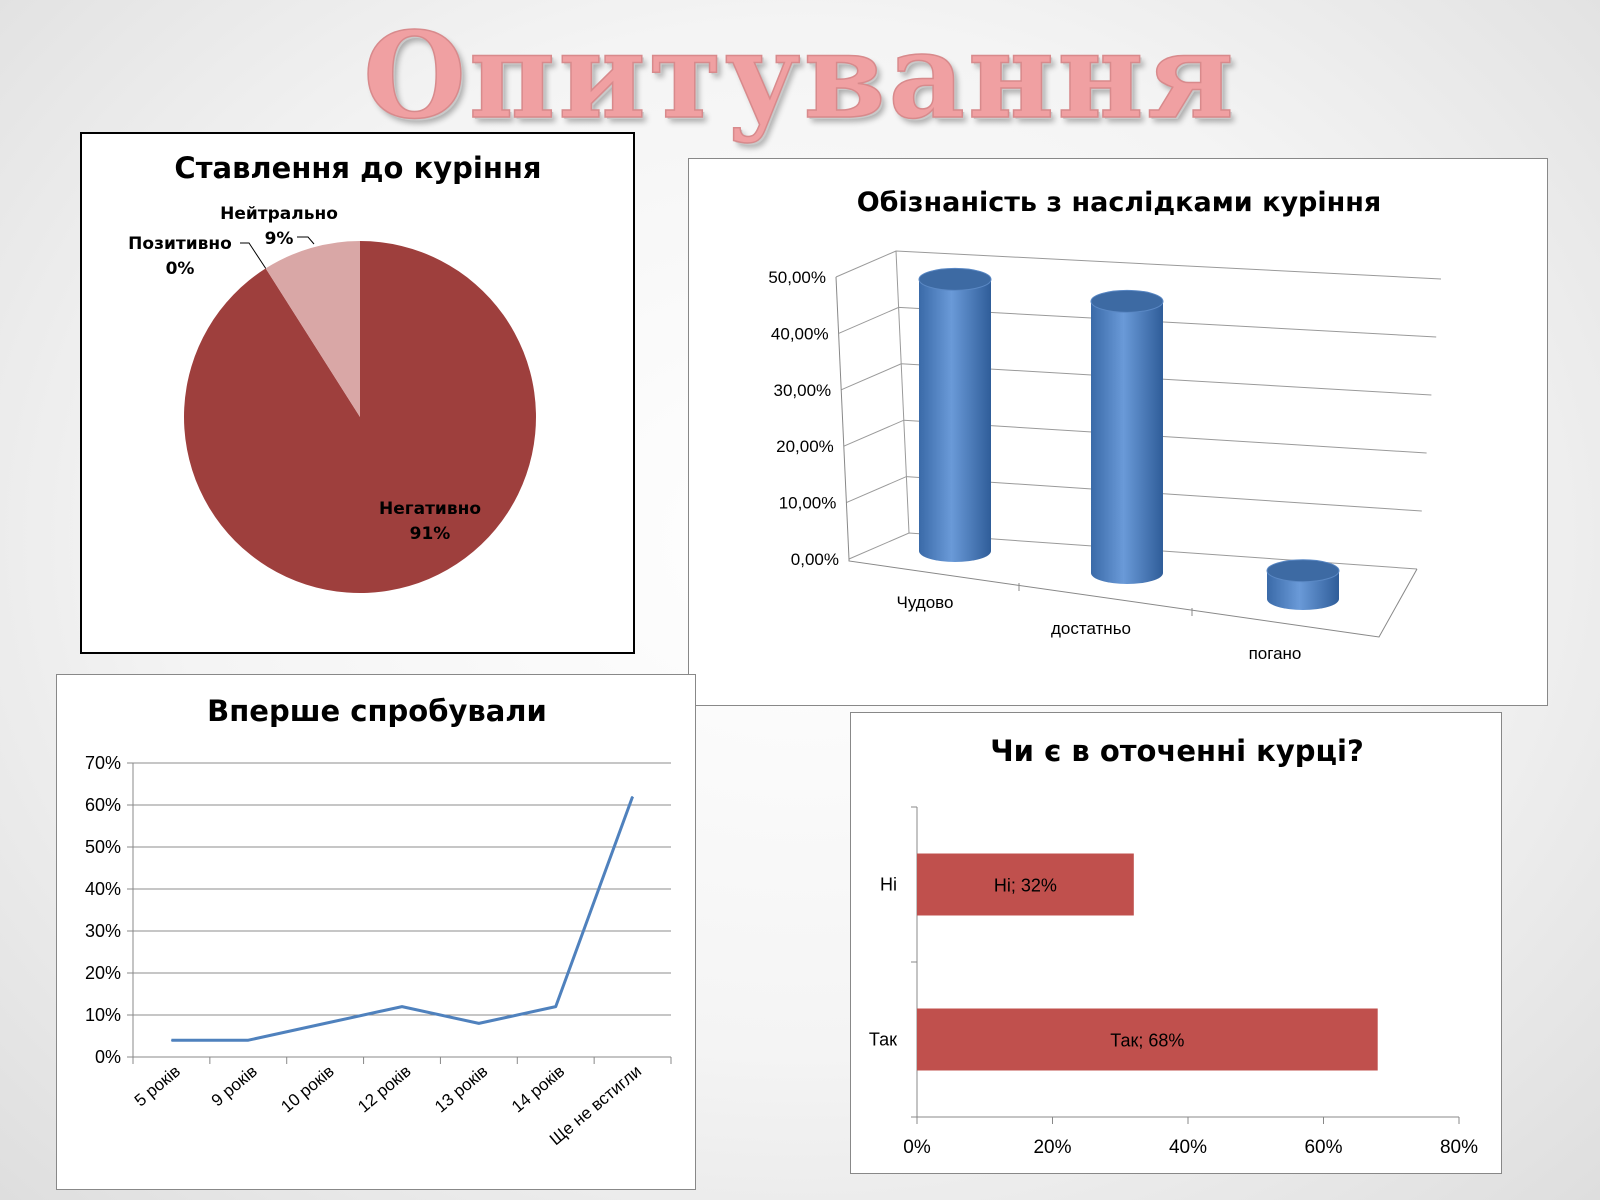  I want to click on hbar-x-tick-3: 60%, so click(1323, 1147).